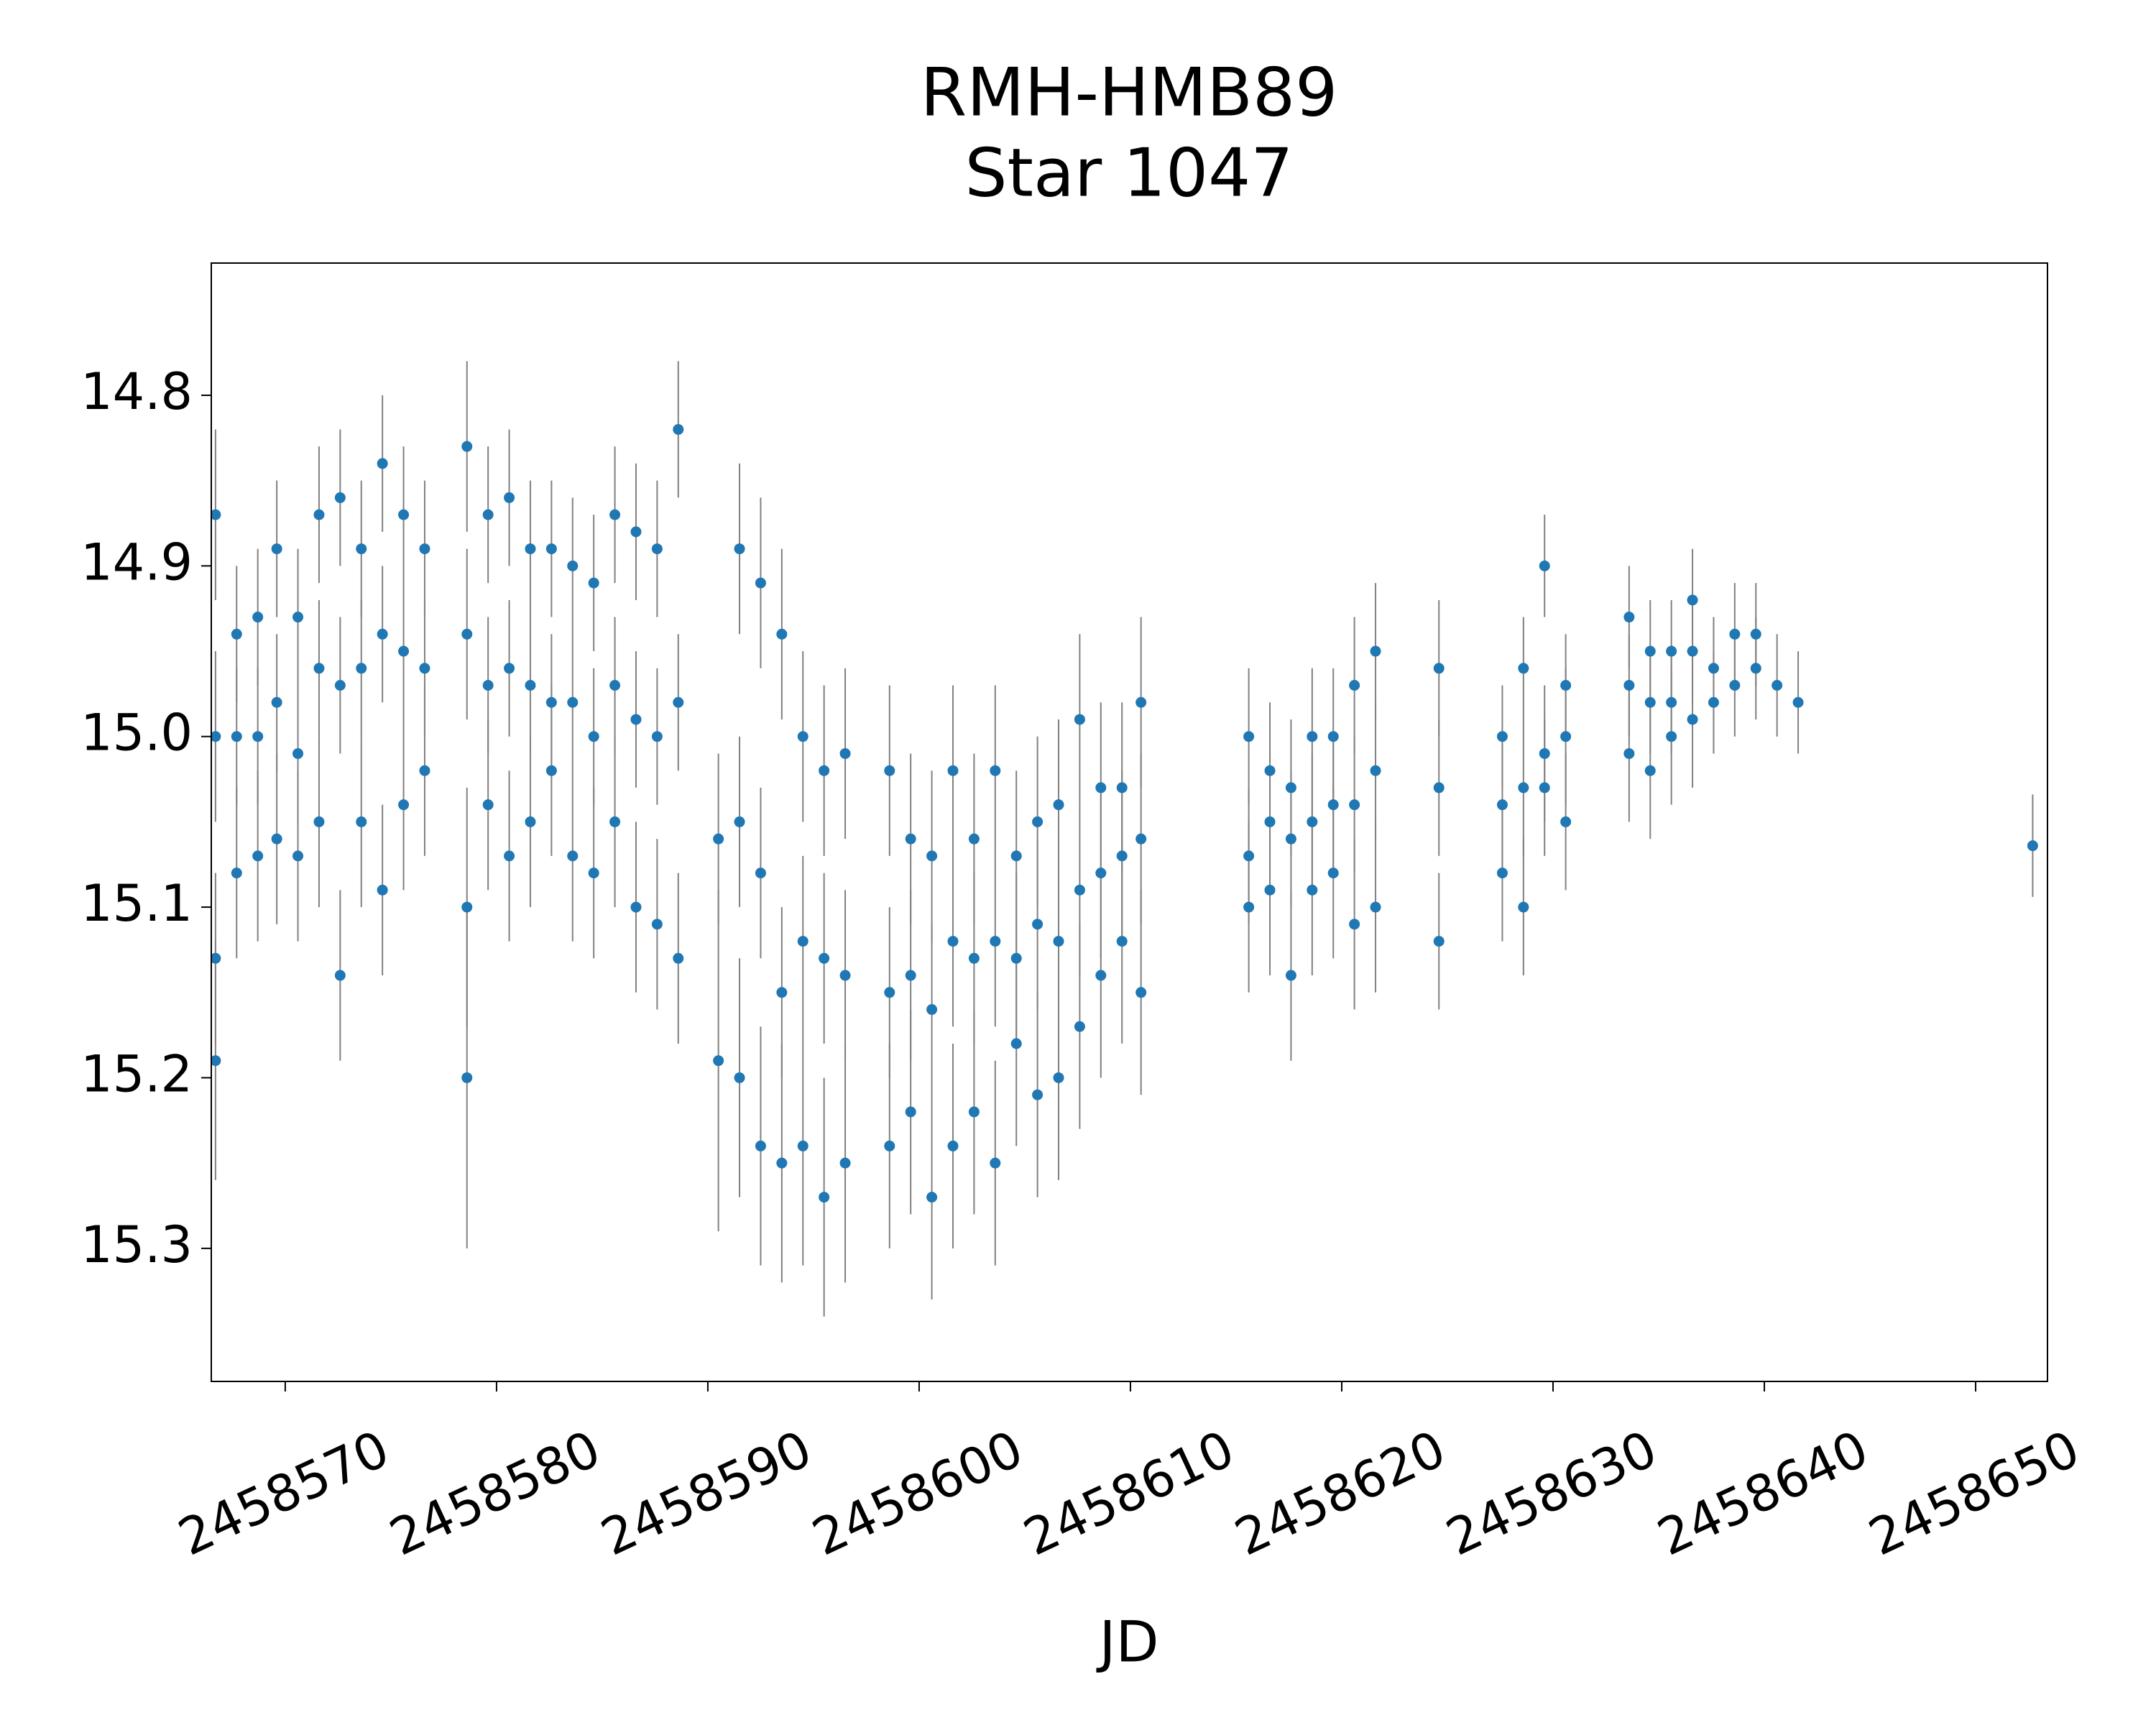 Image resolution: width=2156 pixels, height=1725 pixels. Describe the element at coordinates (1129, 172) in the screenshot. I see `chart-subtitle: Star 1047` at that location.